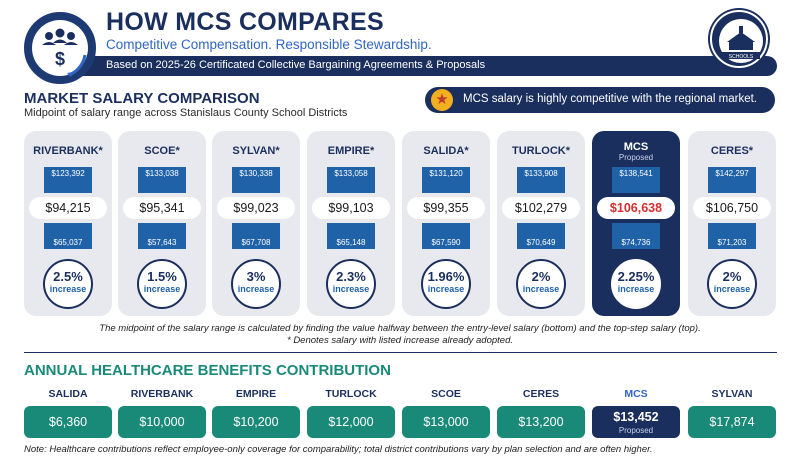 The height and width of the screenshot is (460, 800). I want to click on increase-percent: 1.96%, so click(446, 276).